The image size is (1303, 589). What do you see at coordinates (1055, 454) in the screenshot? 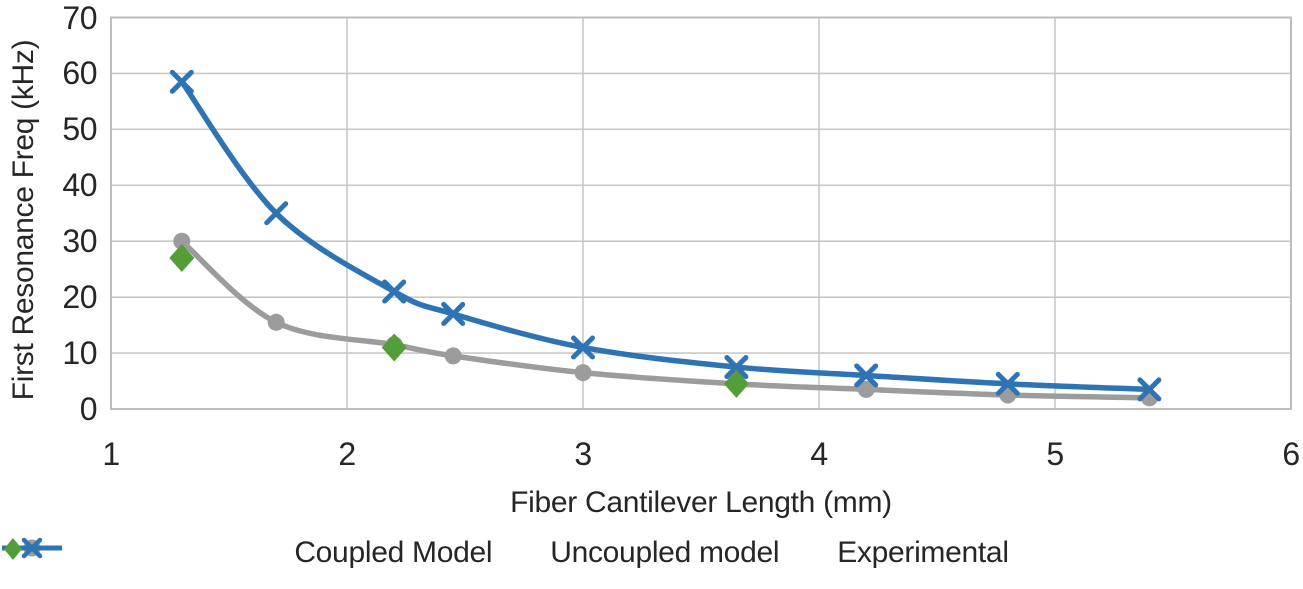
I see `x-tick-label: 5` at bounding box center [1055, 454].